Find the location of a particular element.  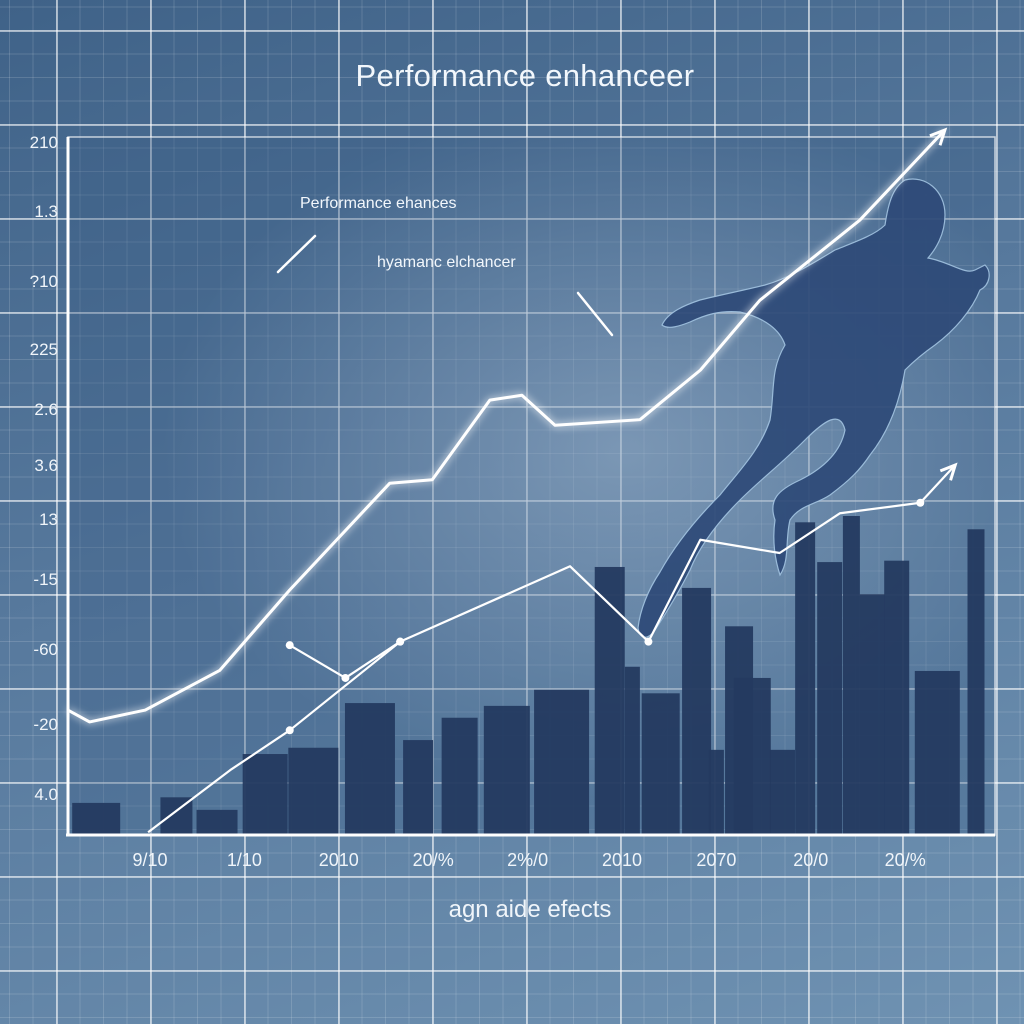

x-tick-label: 20/0 is located at coordinates (811, 860).